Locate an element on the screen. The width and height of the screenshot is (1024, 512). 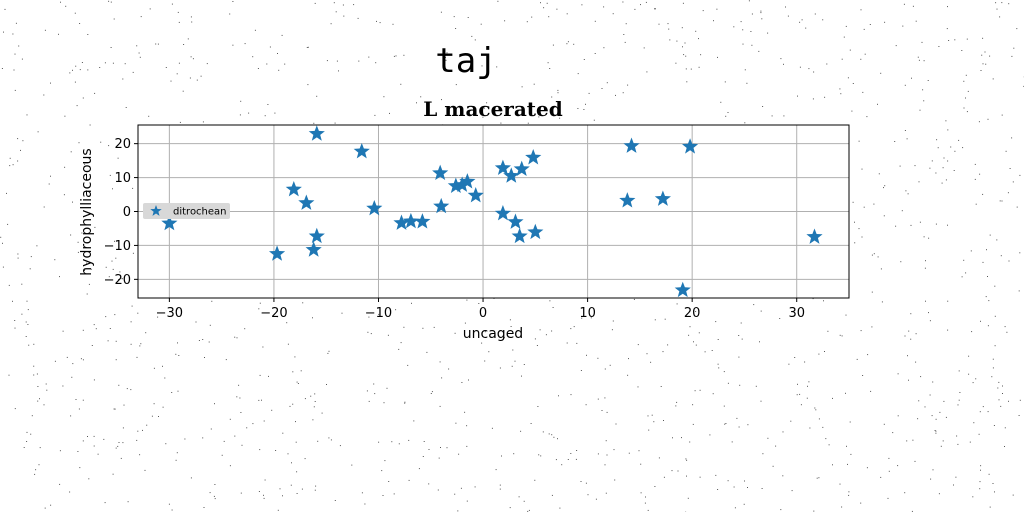
y-axis-label: hydrophylliaceous is located at coordinates (87, 211).